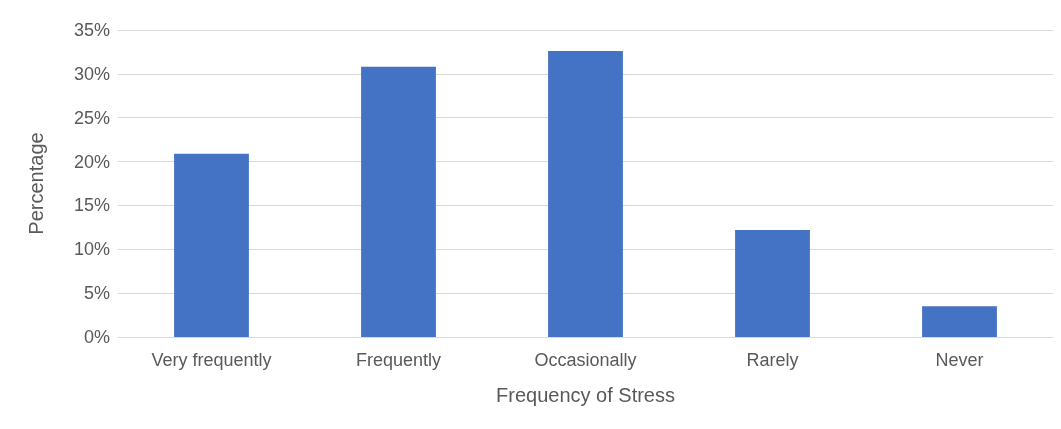  What do you see at coordinates (36, 183) in the screenshot?
I see `y-axis-title: Percentage` at bounding box center [36, 183].